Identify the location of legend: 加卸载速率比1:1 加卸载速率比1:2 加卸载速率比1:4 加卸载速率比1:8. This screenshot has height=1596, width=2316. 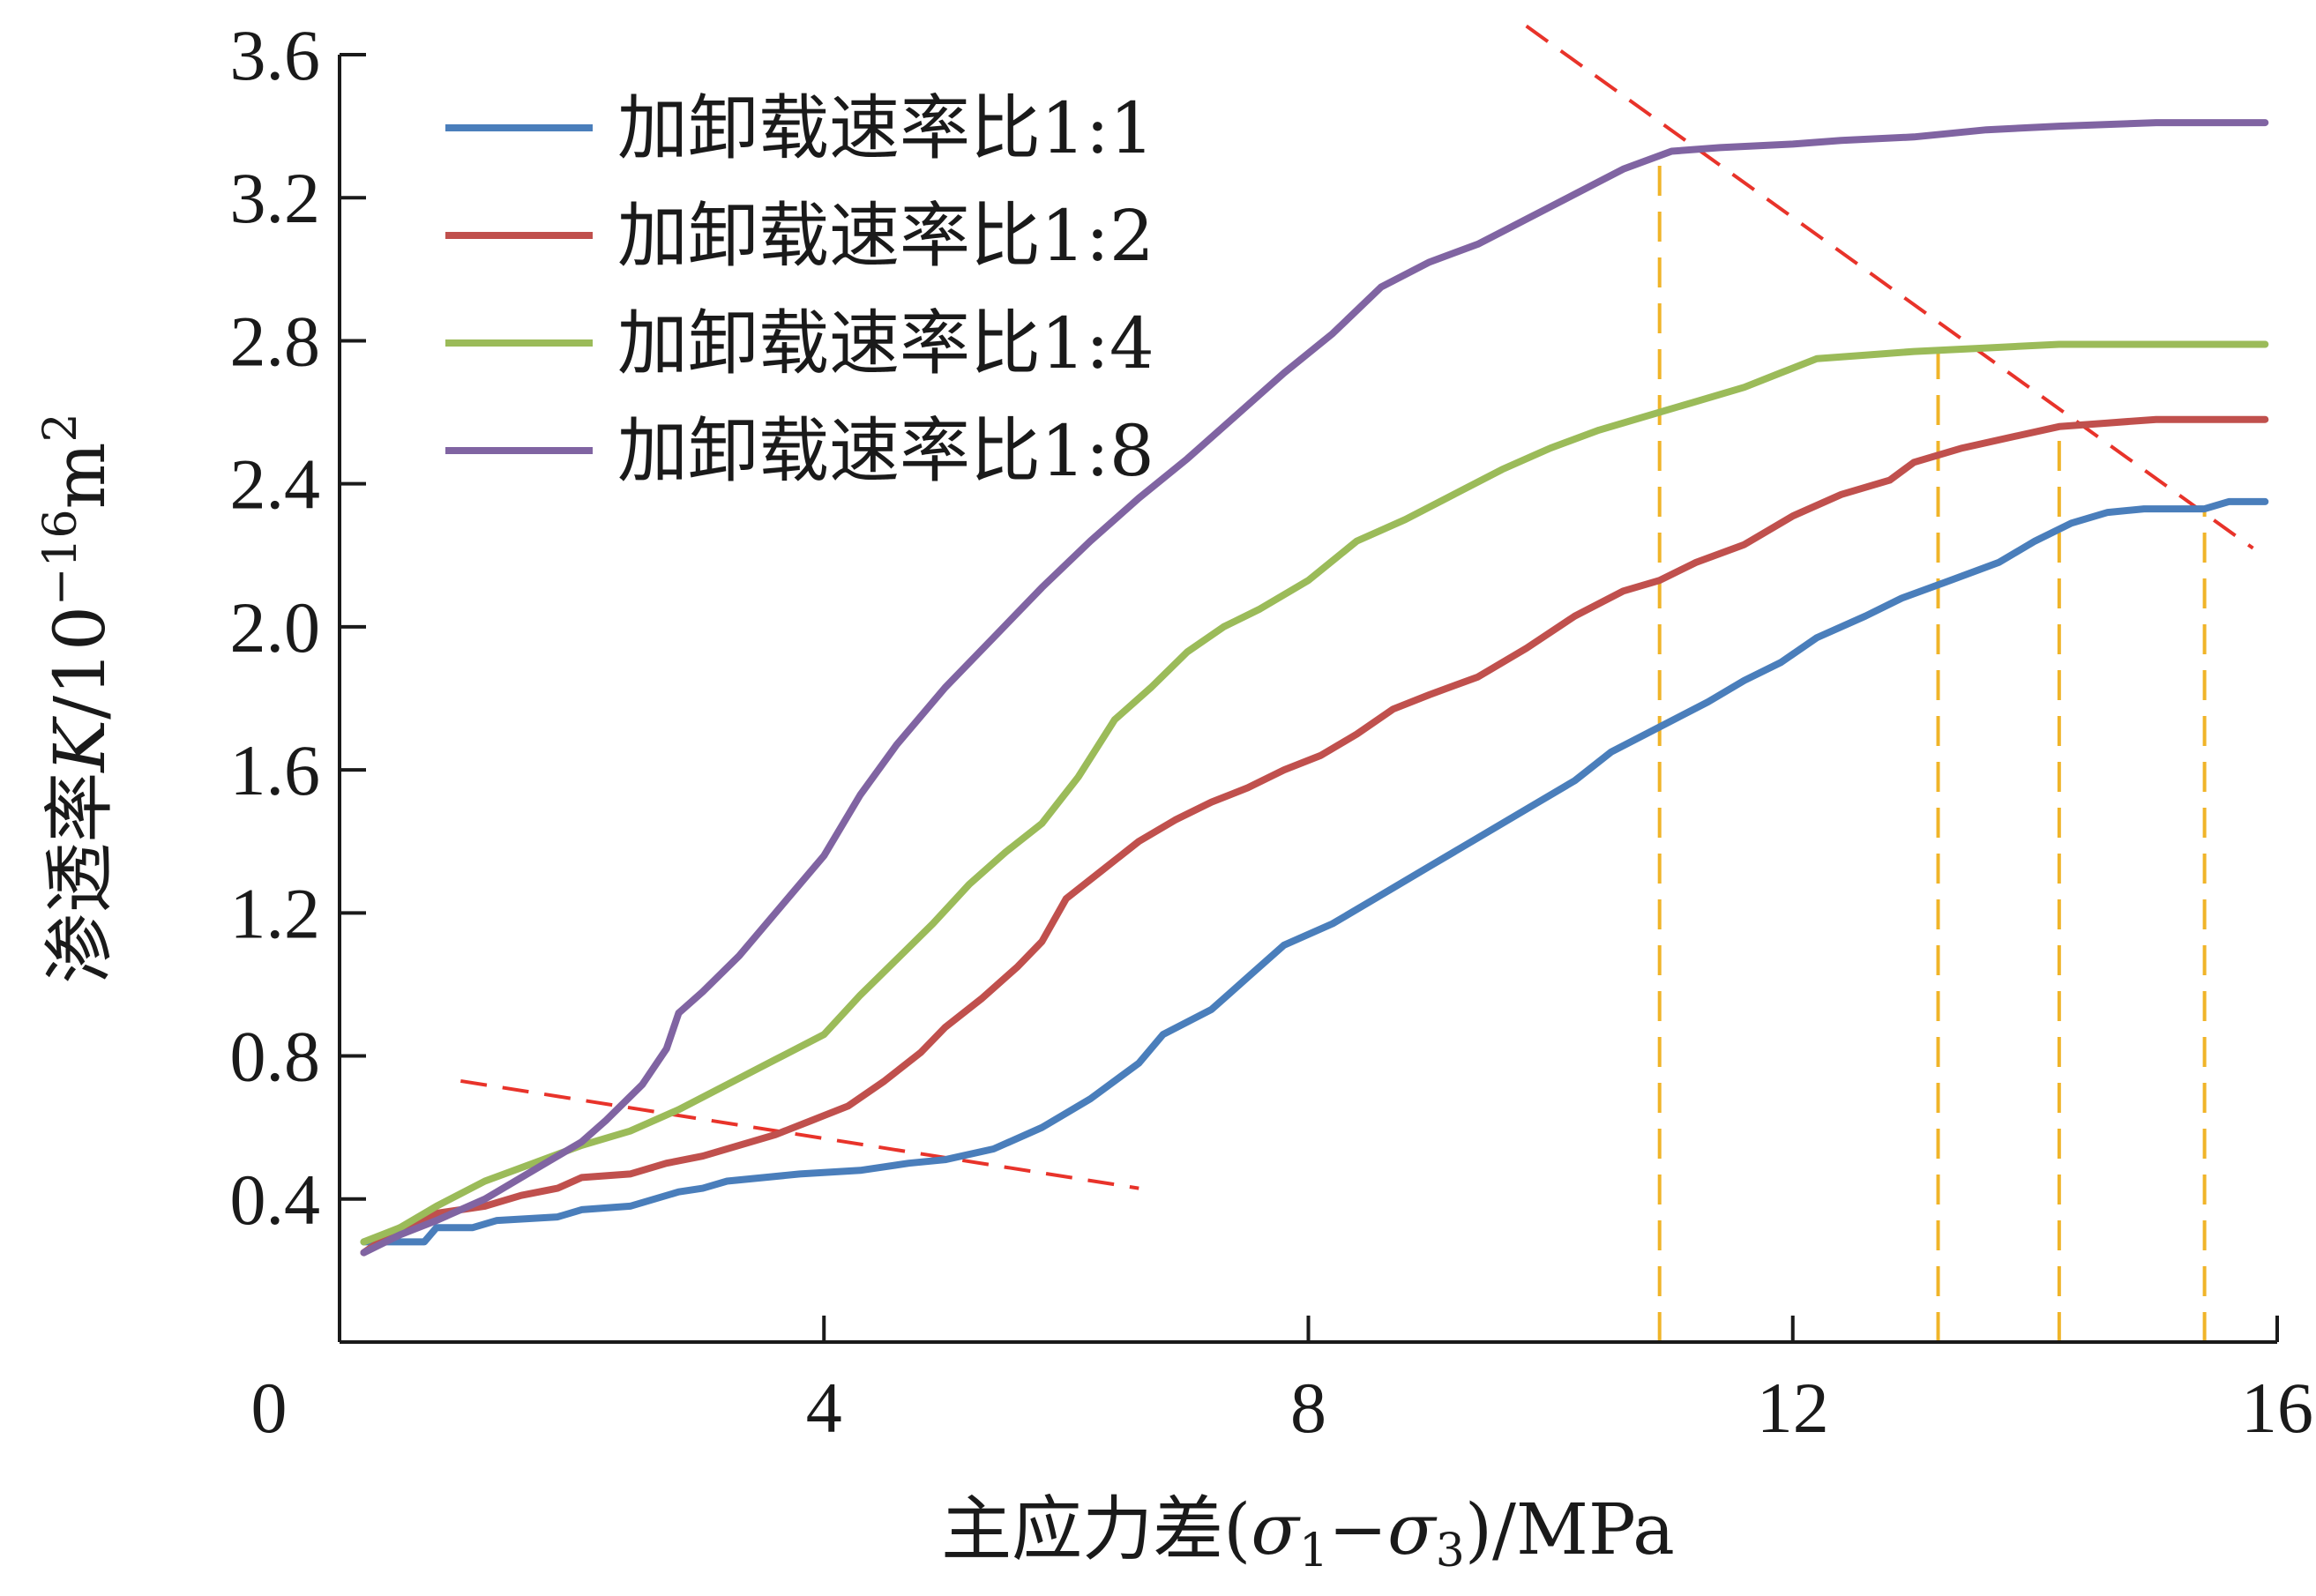
(799, 289).